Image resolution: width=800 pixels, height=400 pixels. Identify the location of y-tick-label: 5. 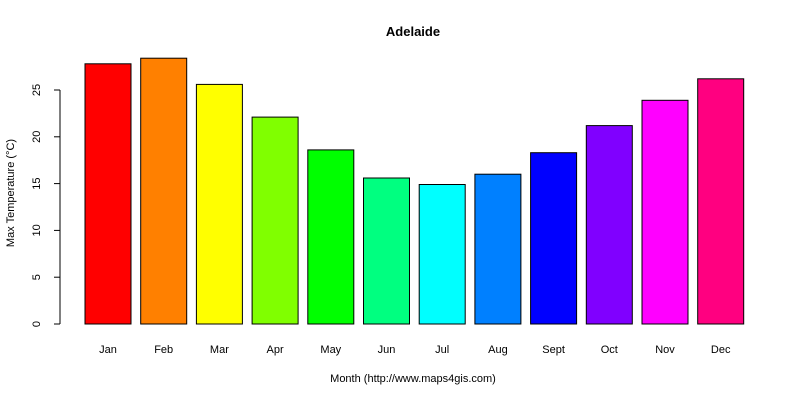
(37, 277).